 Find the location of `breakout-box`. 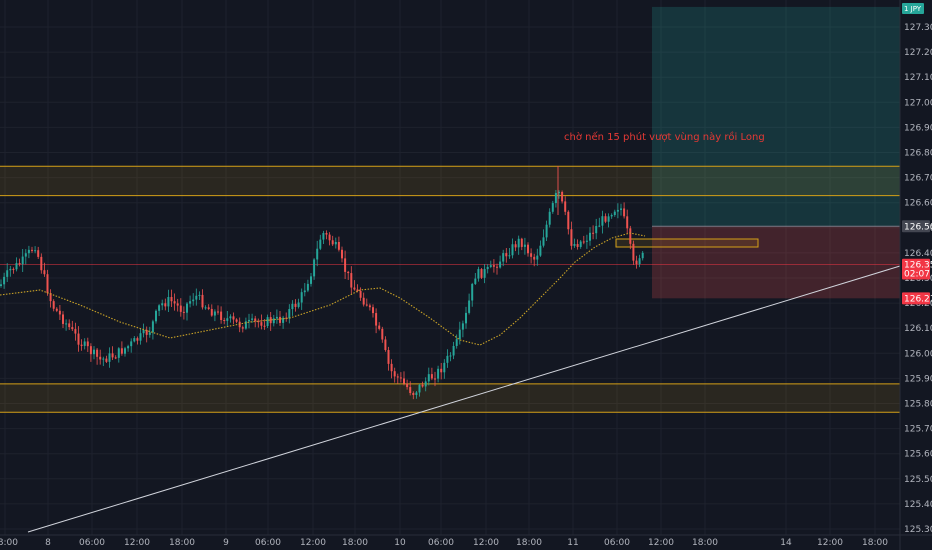

breakout-box is located at coordinates (687, 243).